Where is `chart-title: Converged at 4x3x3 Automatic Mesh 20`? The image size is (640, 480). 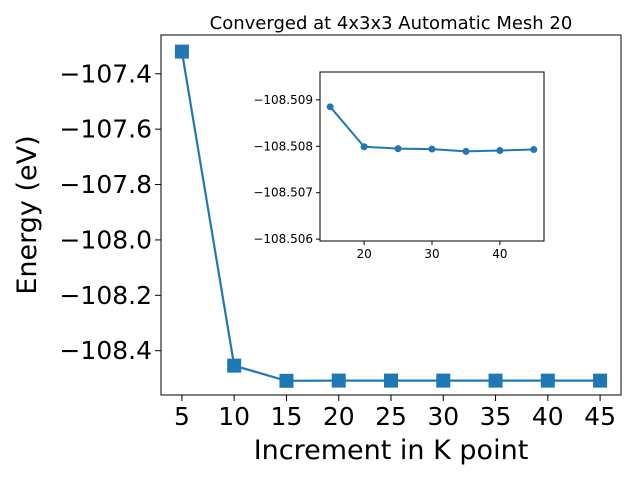
chart-title: Converged at 4x3x3 Automatic Mesh 20 is located at coordinates (391, 23).